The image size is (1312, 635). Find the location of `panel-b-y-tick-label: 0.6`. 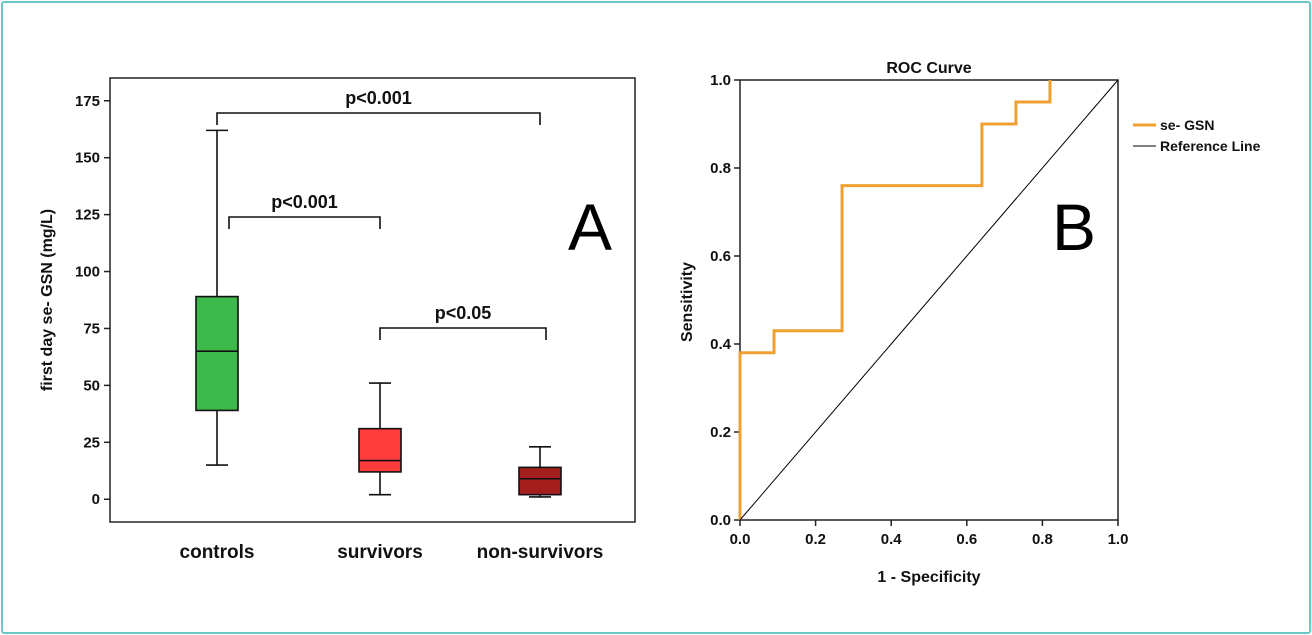

panel-b-y-tick-label: 0.6 is located at coordinates (720, 256).